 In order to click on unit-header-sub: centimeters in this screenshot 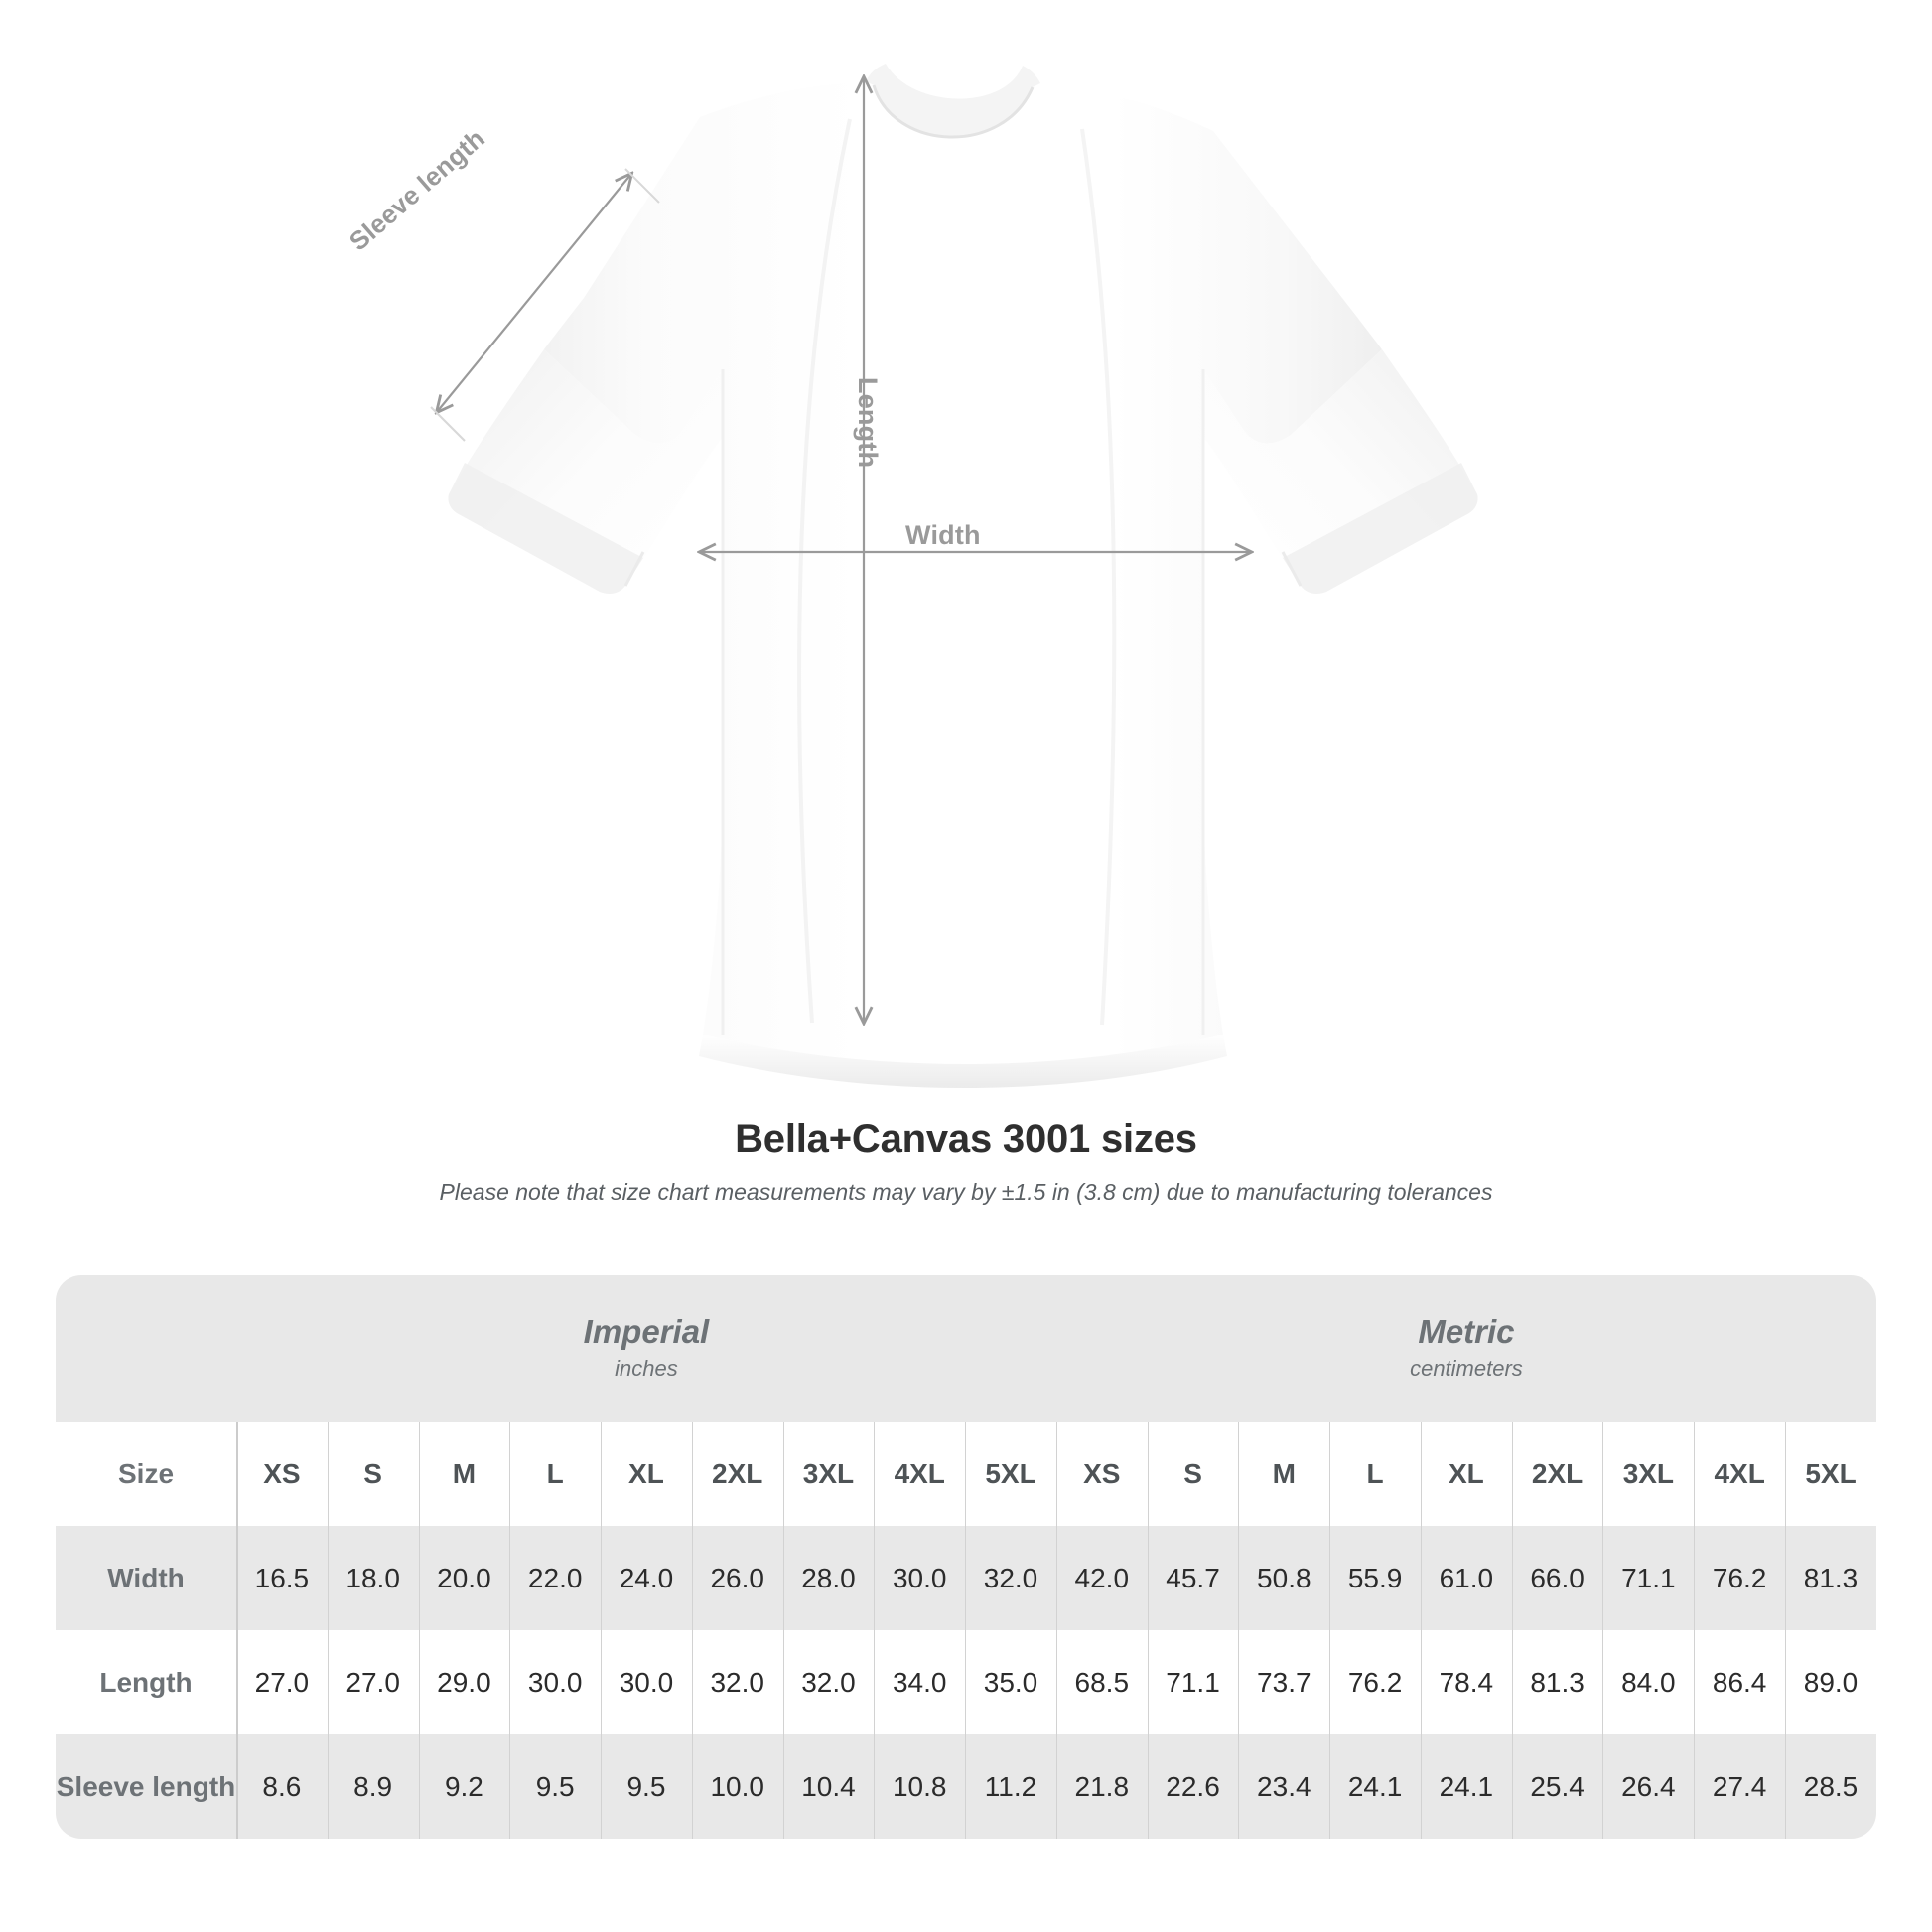, I will do `click(1467, 1369)`.